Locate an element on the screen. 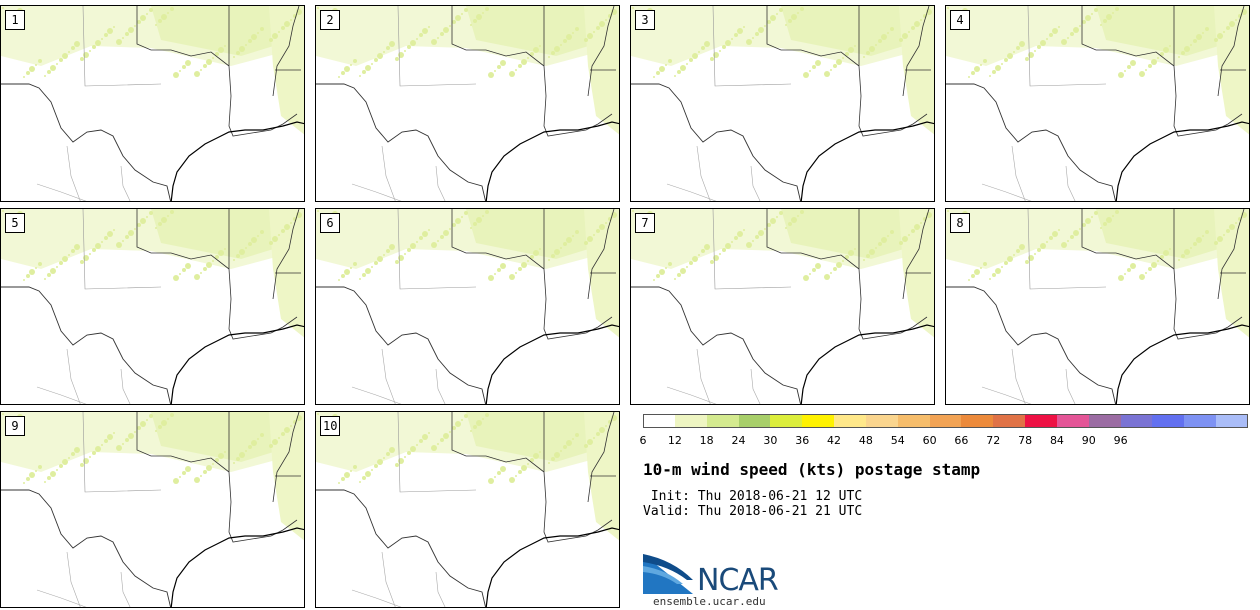 The height and width of the screenshot is (610, 1260). ensemble-member-panel: 7 is located at coordinates (782, 306).